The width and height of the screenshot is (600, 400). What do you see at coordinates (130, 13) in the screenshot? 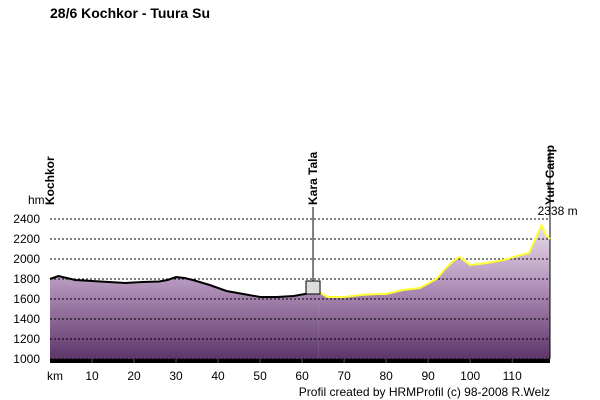
I see `chart-title: 28/6 Kochkor - Tuura Su` at bounding box center [130, 13].